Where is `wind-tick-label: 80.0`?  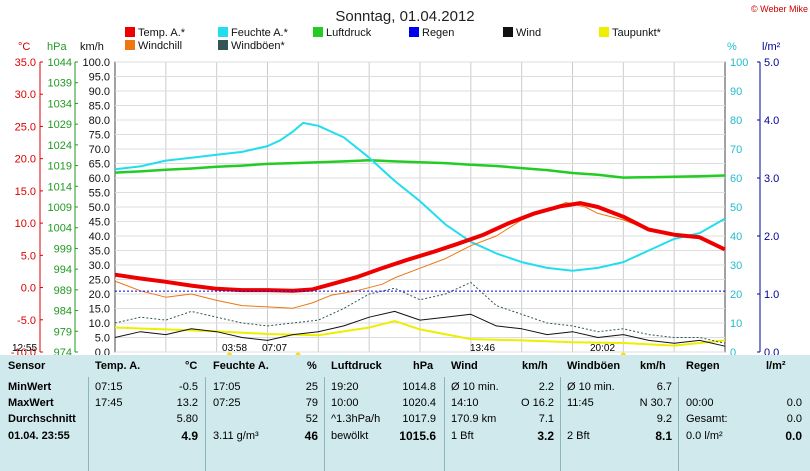
wind-tick-label: 80.0 is located at coordinates (99, 121).